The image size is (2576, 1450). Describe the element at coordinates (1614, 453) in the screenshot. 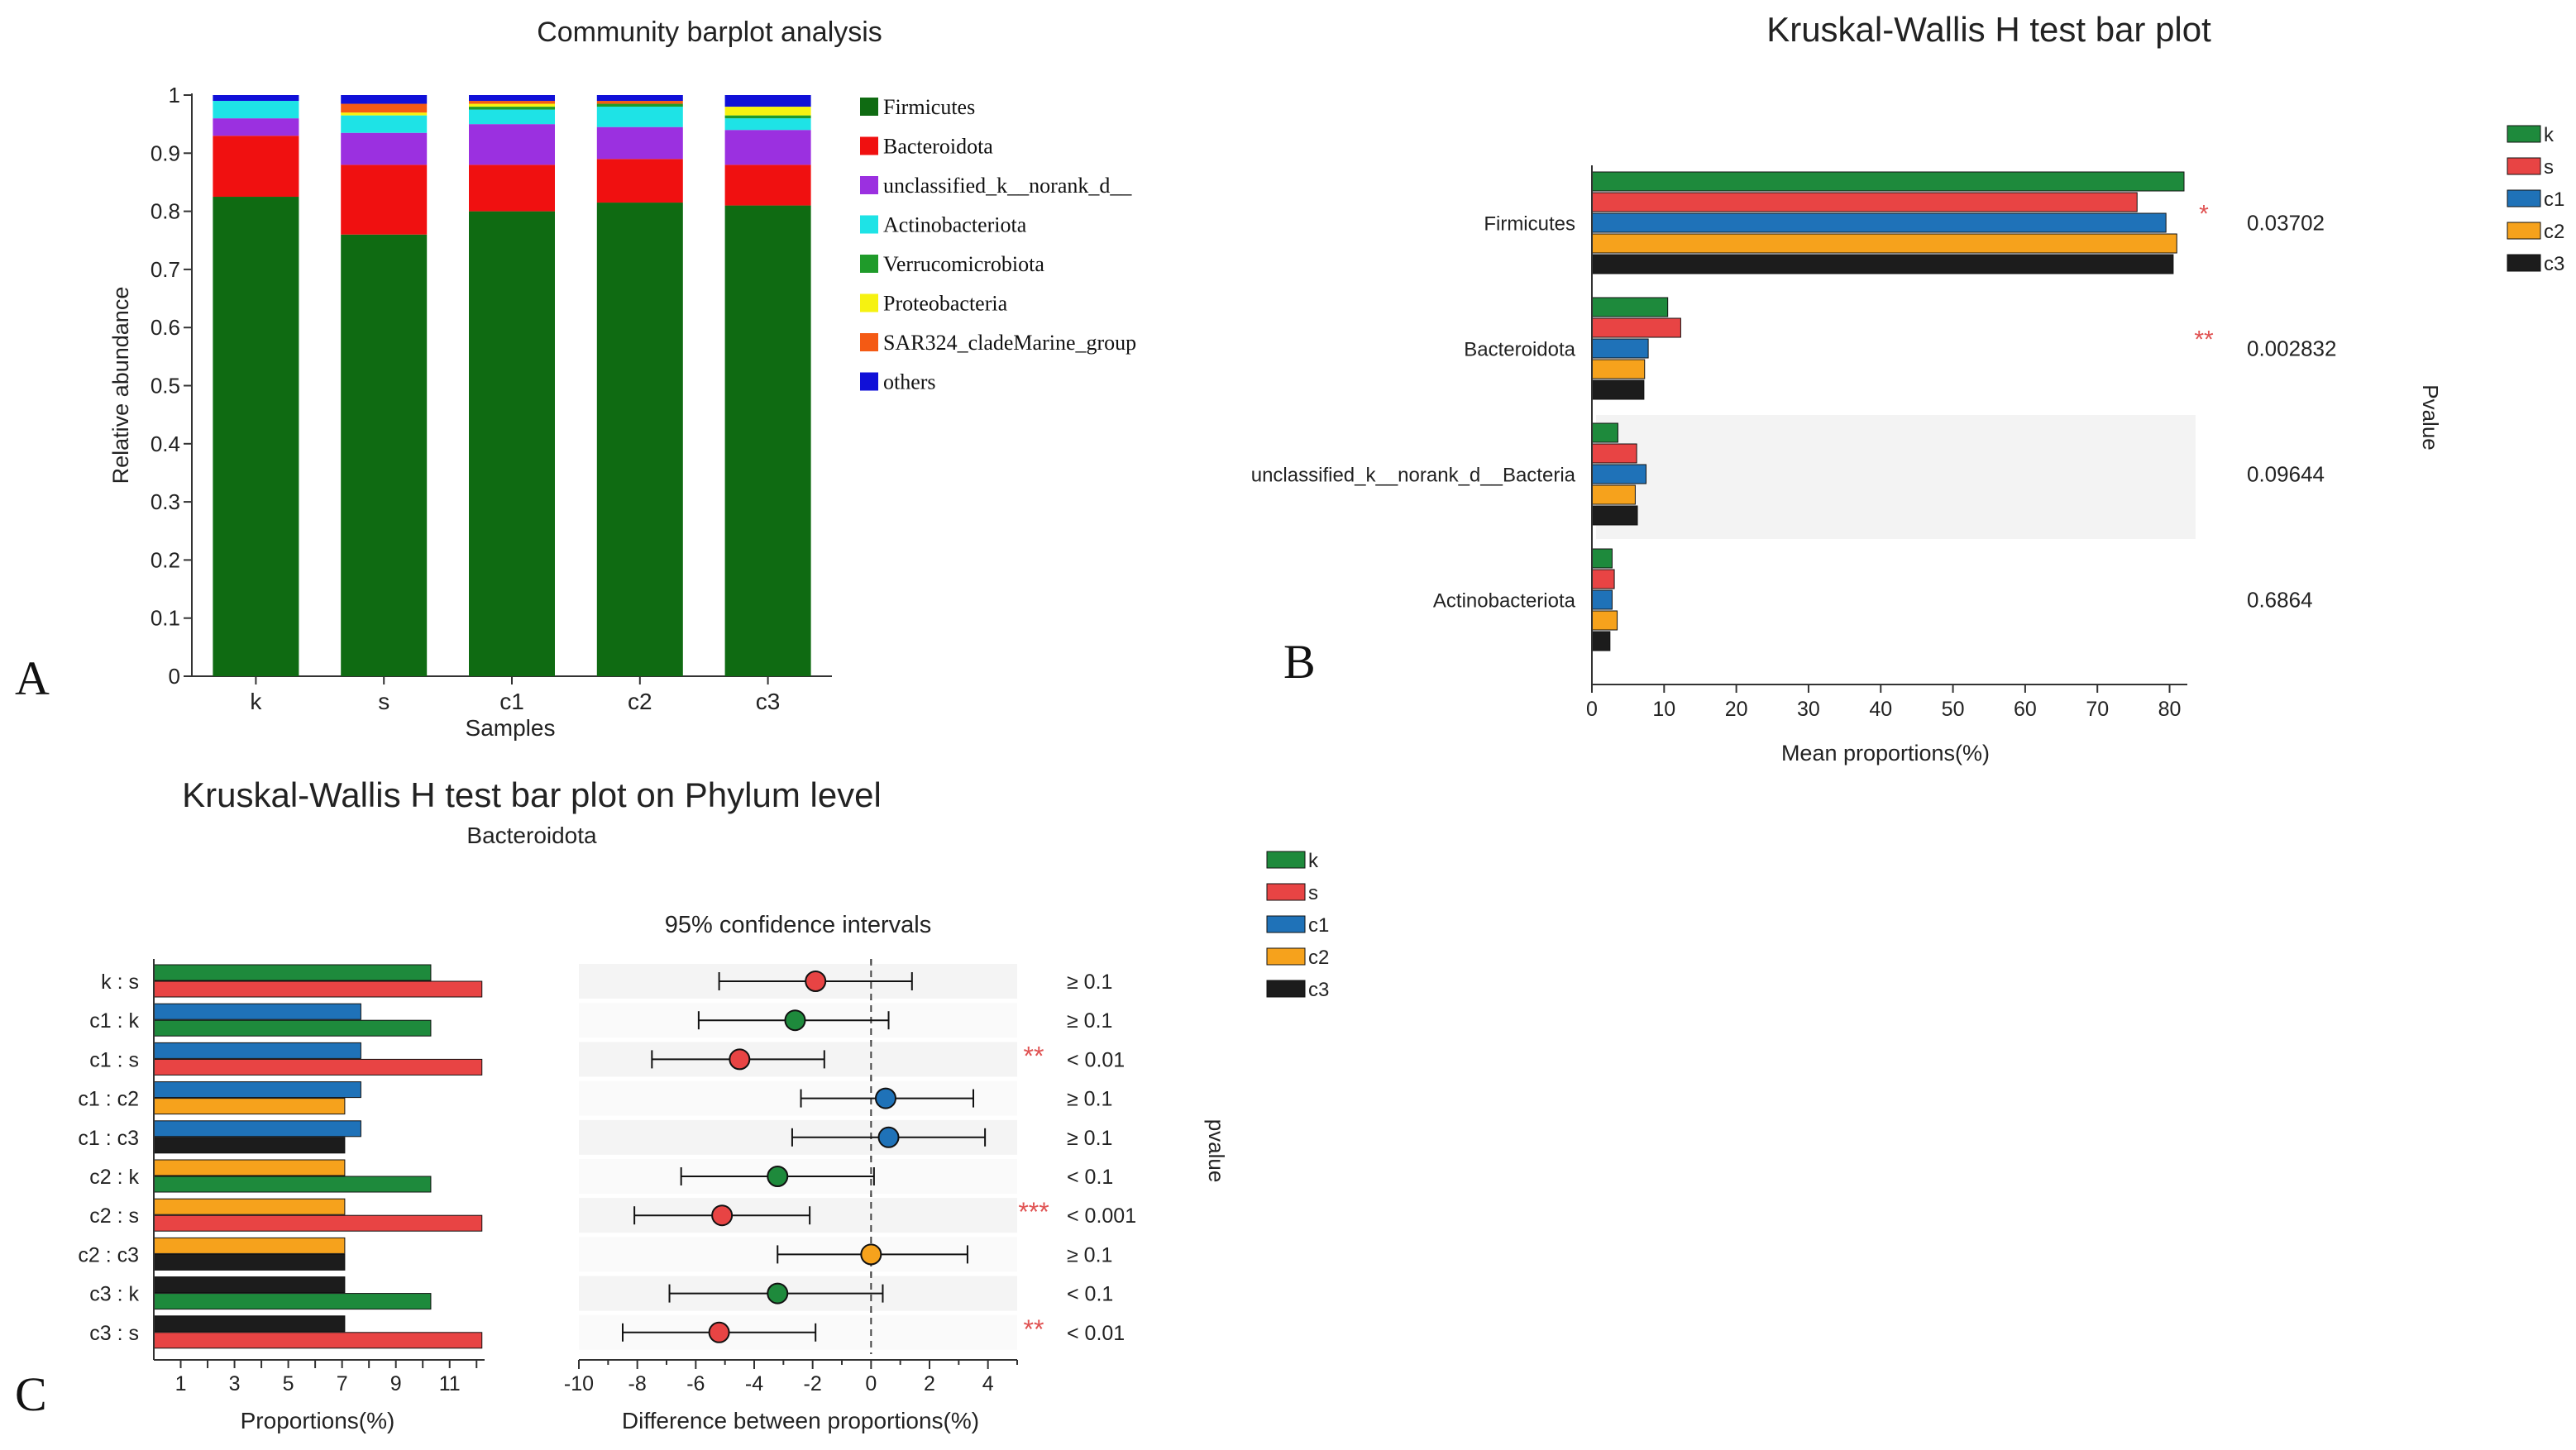

I see `bar-unclassified_k__norank_d__bacteria-s` at that location.